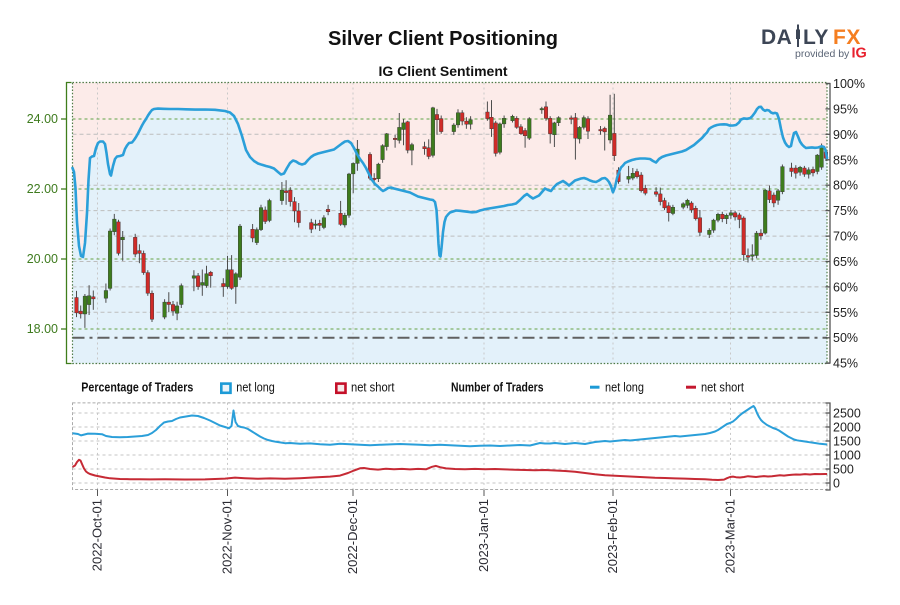 The height and width of the screenshot is (605, 900). I want to click on svg-text: 2022-Nov-01, so click(227, 536).